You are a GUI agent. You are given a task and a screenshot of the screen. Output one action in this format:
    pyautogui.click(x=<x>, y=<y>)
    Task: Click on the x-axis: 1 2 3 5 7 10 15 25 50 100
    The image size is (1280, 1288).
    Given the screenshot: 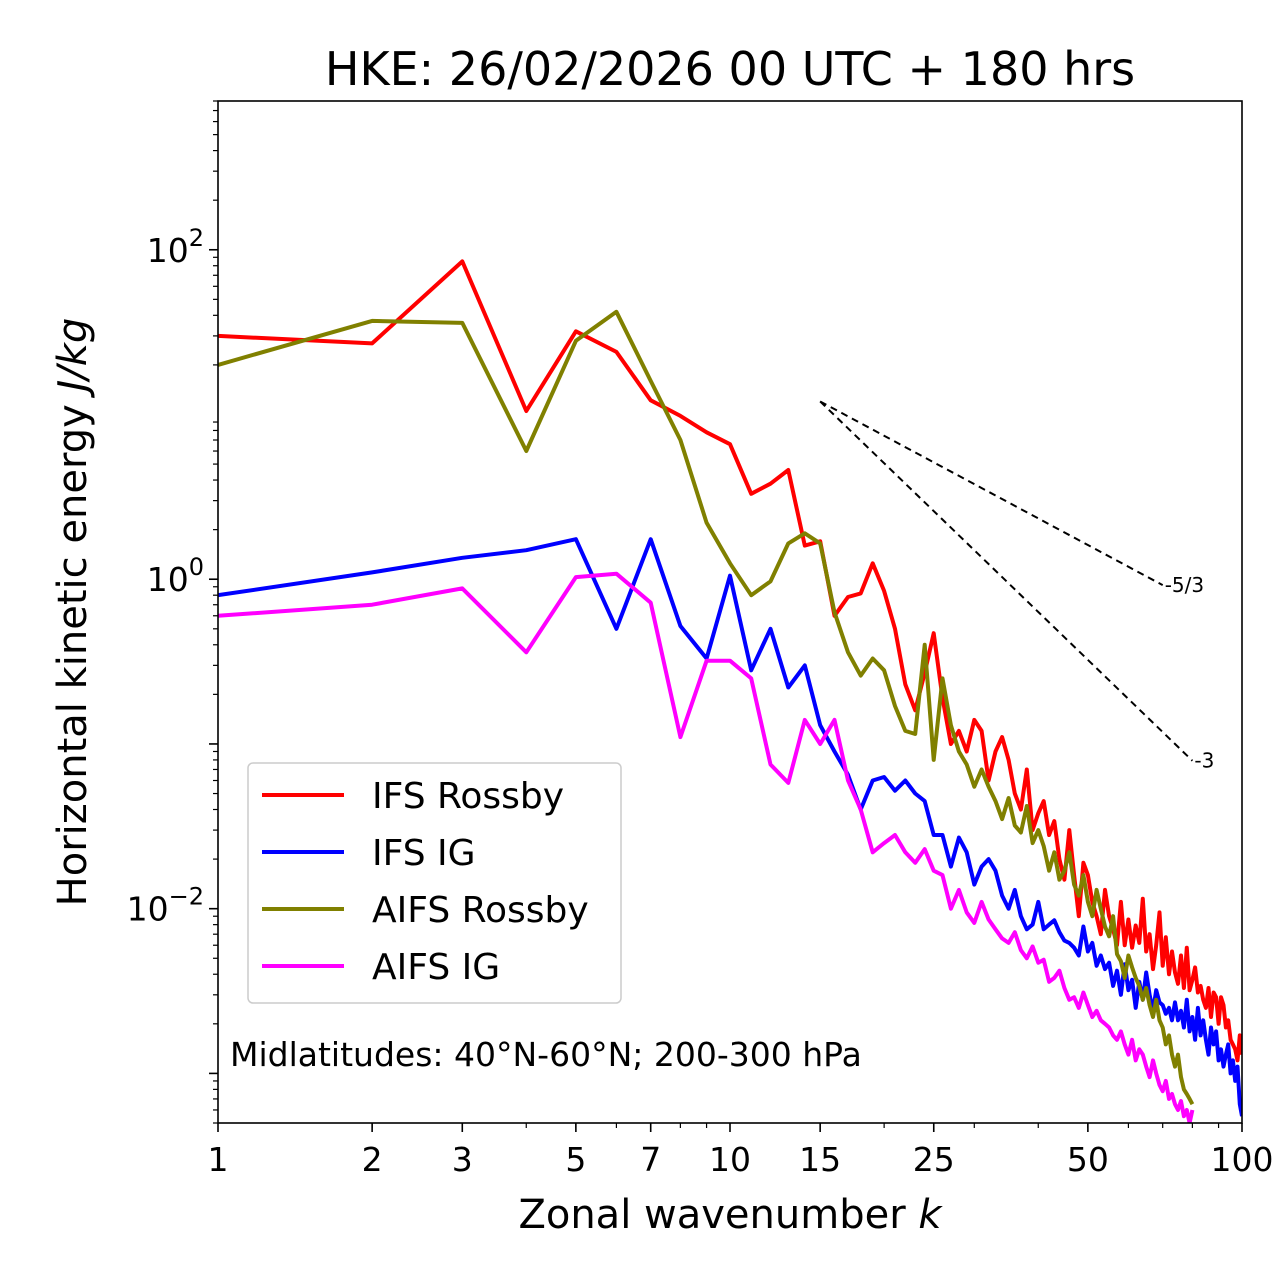 What is the action you would take?
    pyautogui.click(x=741, y=1151)
    